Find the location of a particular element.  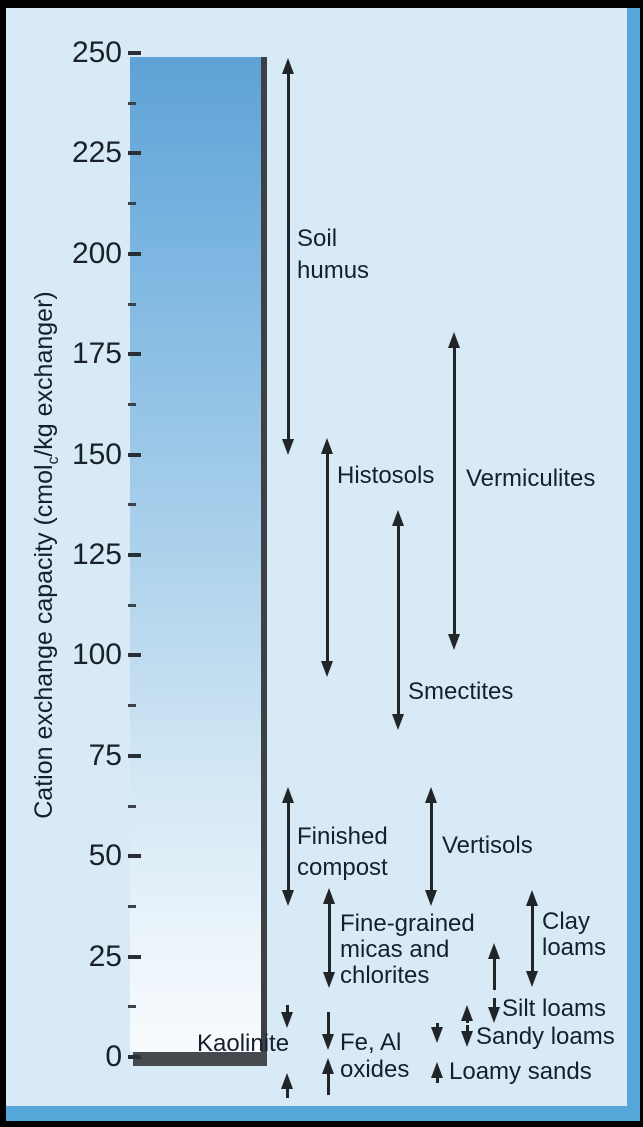

label-smectites: Smectites is located at coordinates (460, 692).